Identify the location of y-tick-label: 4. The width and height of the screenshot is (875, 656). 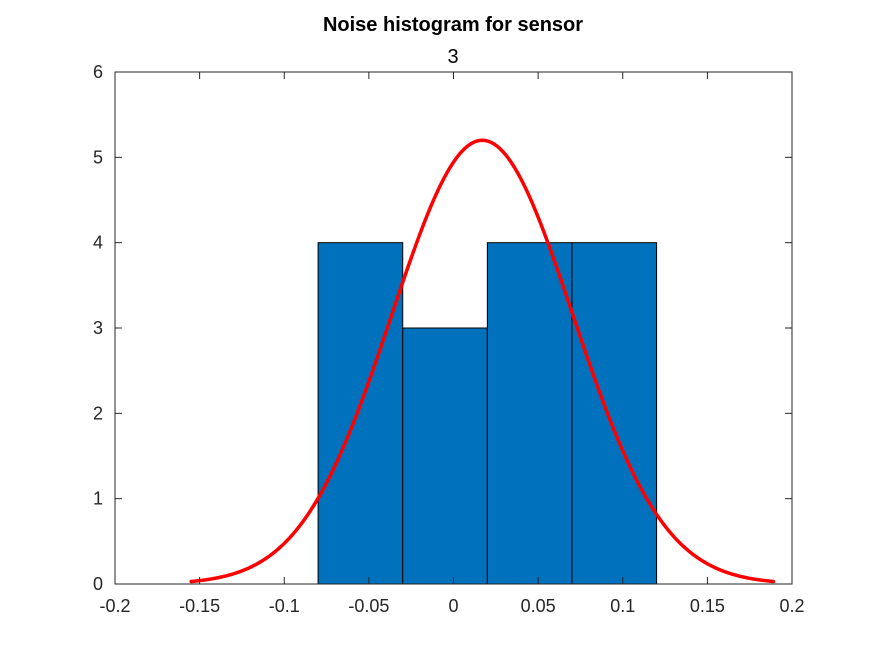
(98, 243).